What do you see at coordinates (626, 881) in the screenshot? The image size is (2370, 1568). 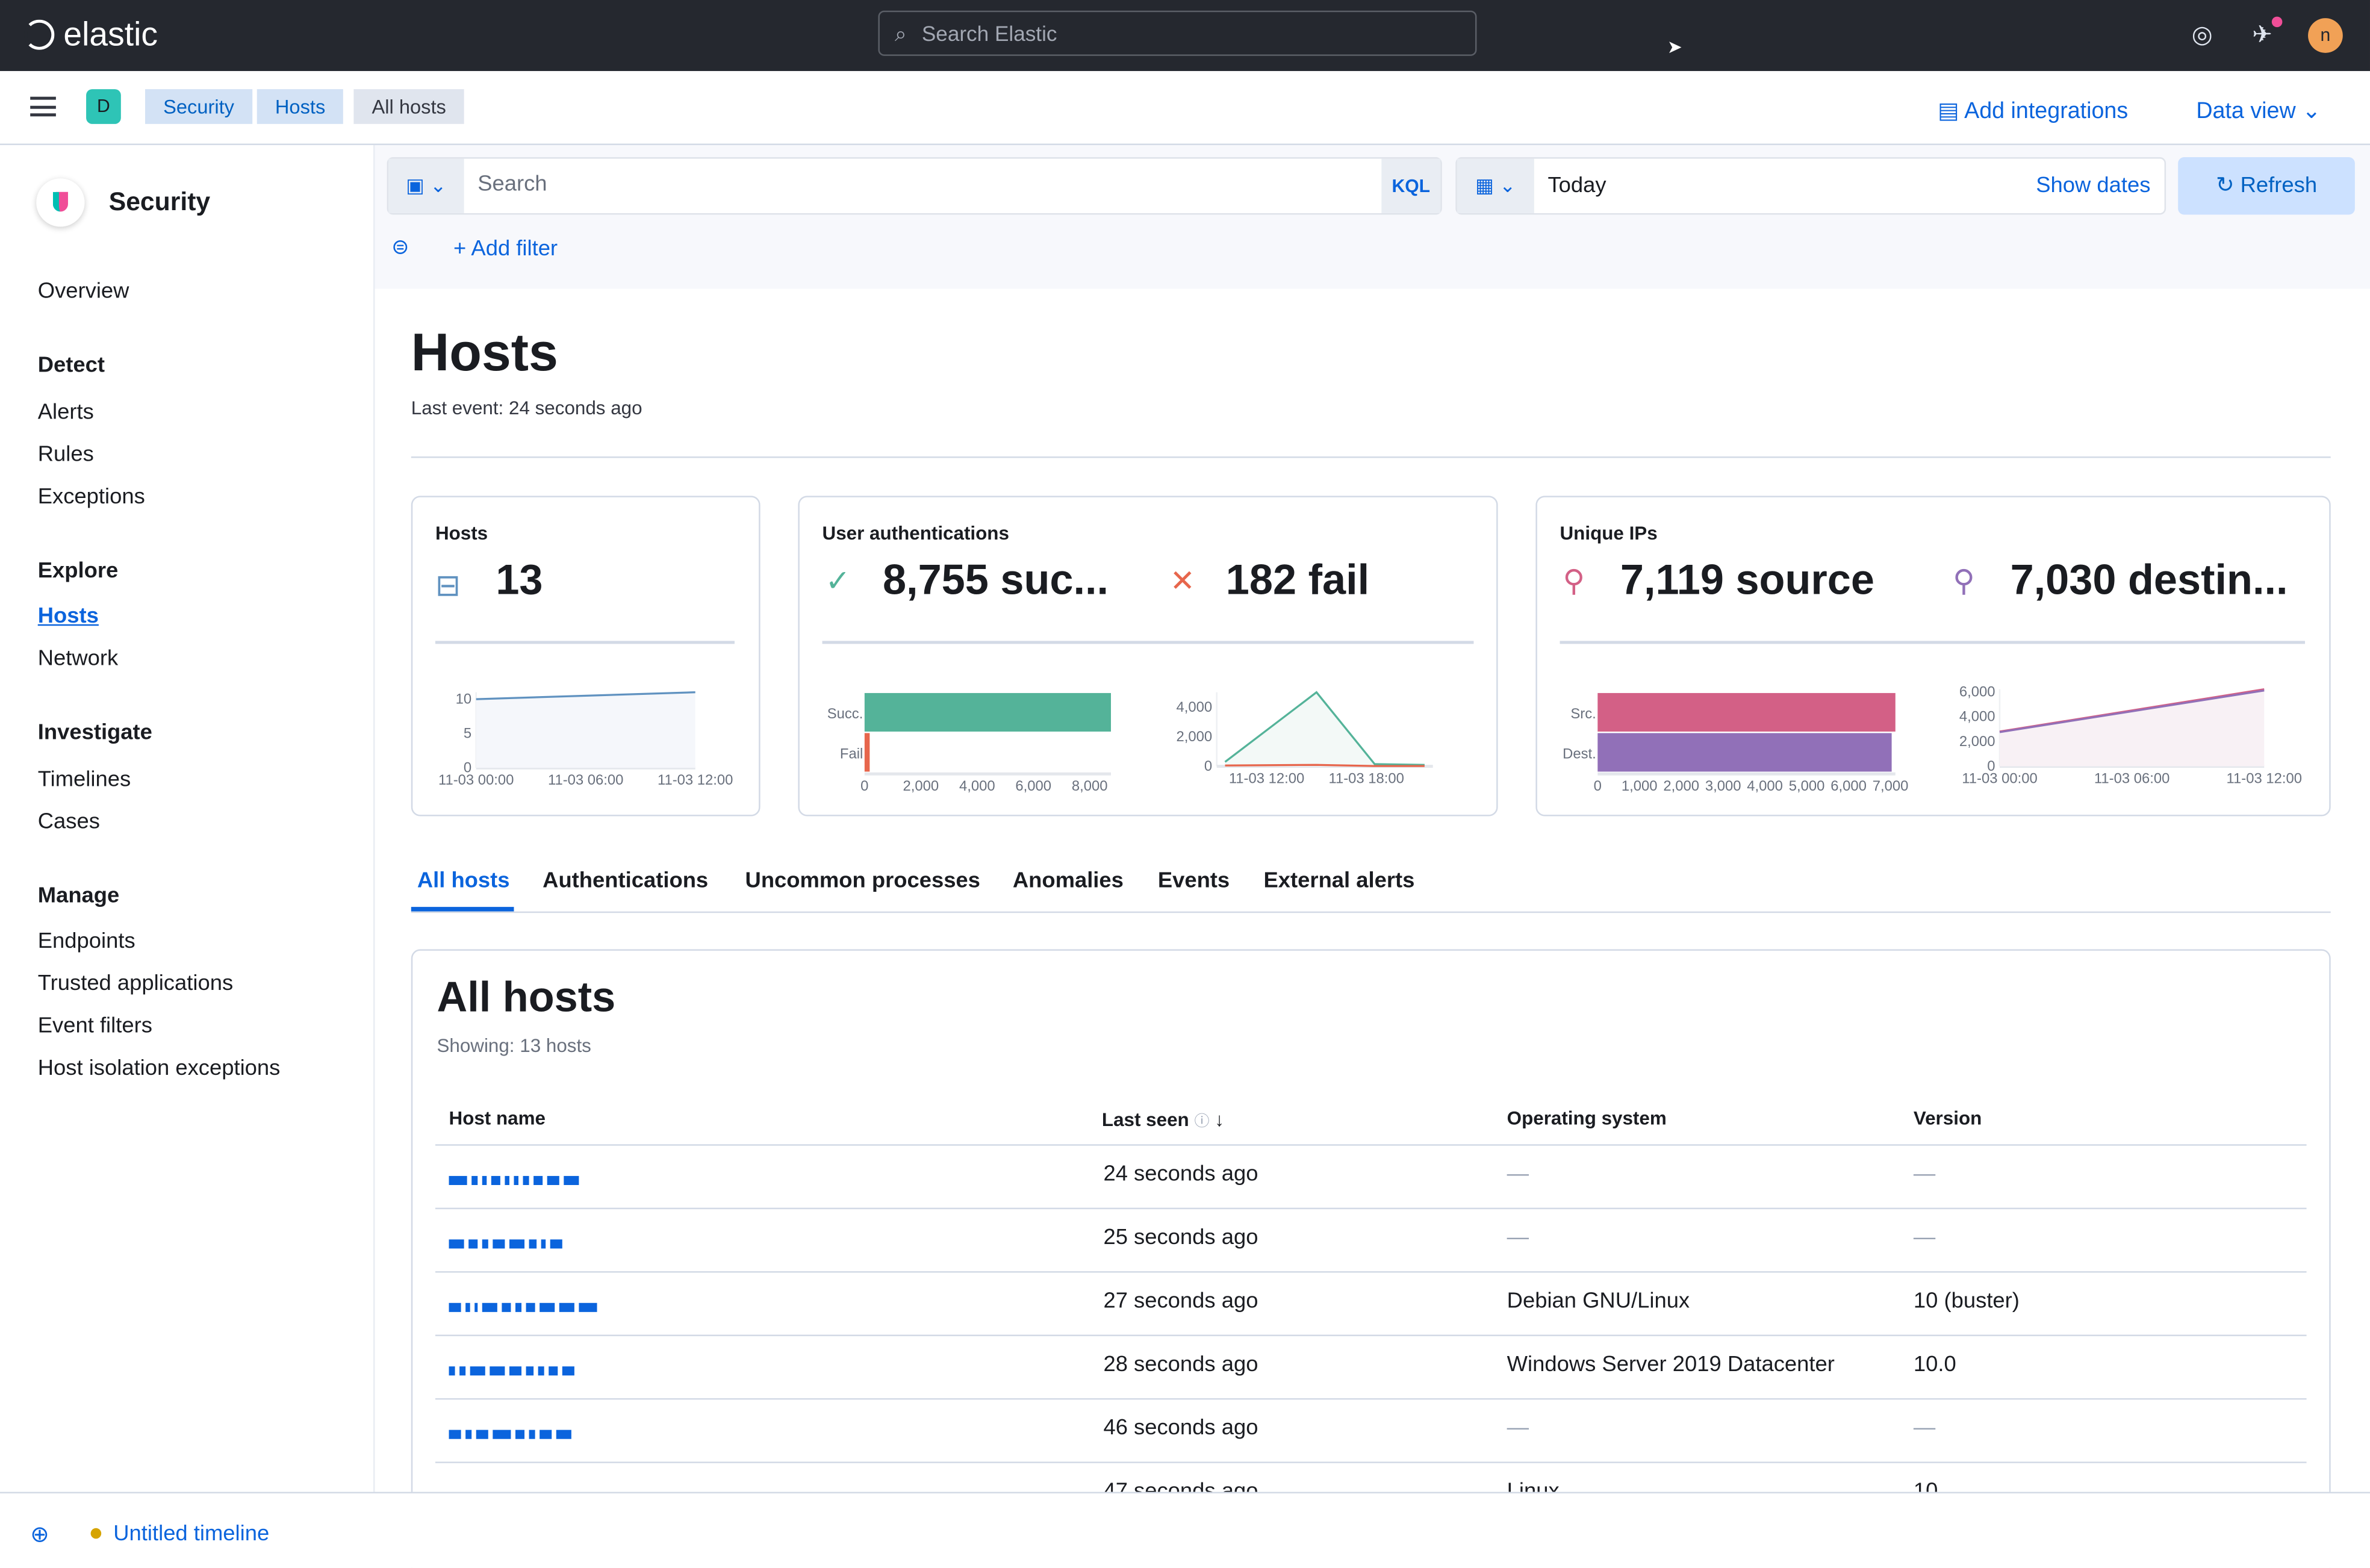 I see `tab-authentications: Authentications` at bounding box center [626, 881].